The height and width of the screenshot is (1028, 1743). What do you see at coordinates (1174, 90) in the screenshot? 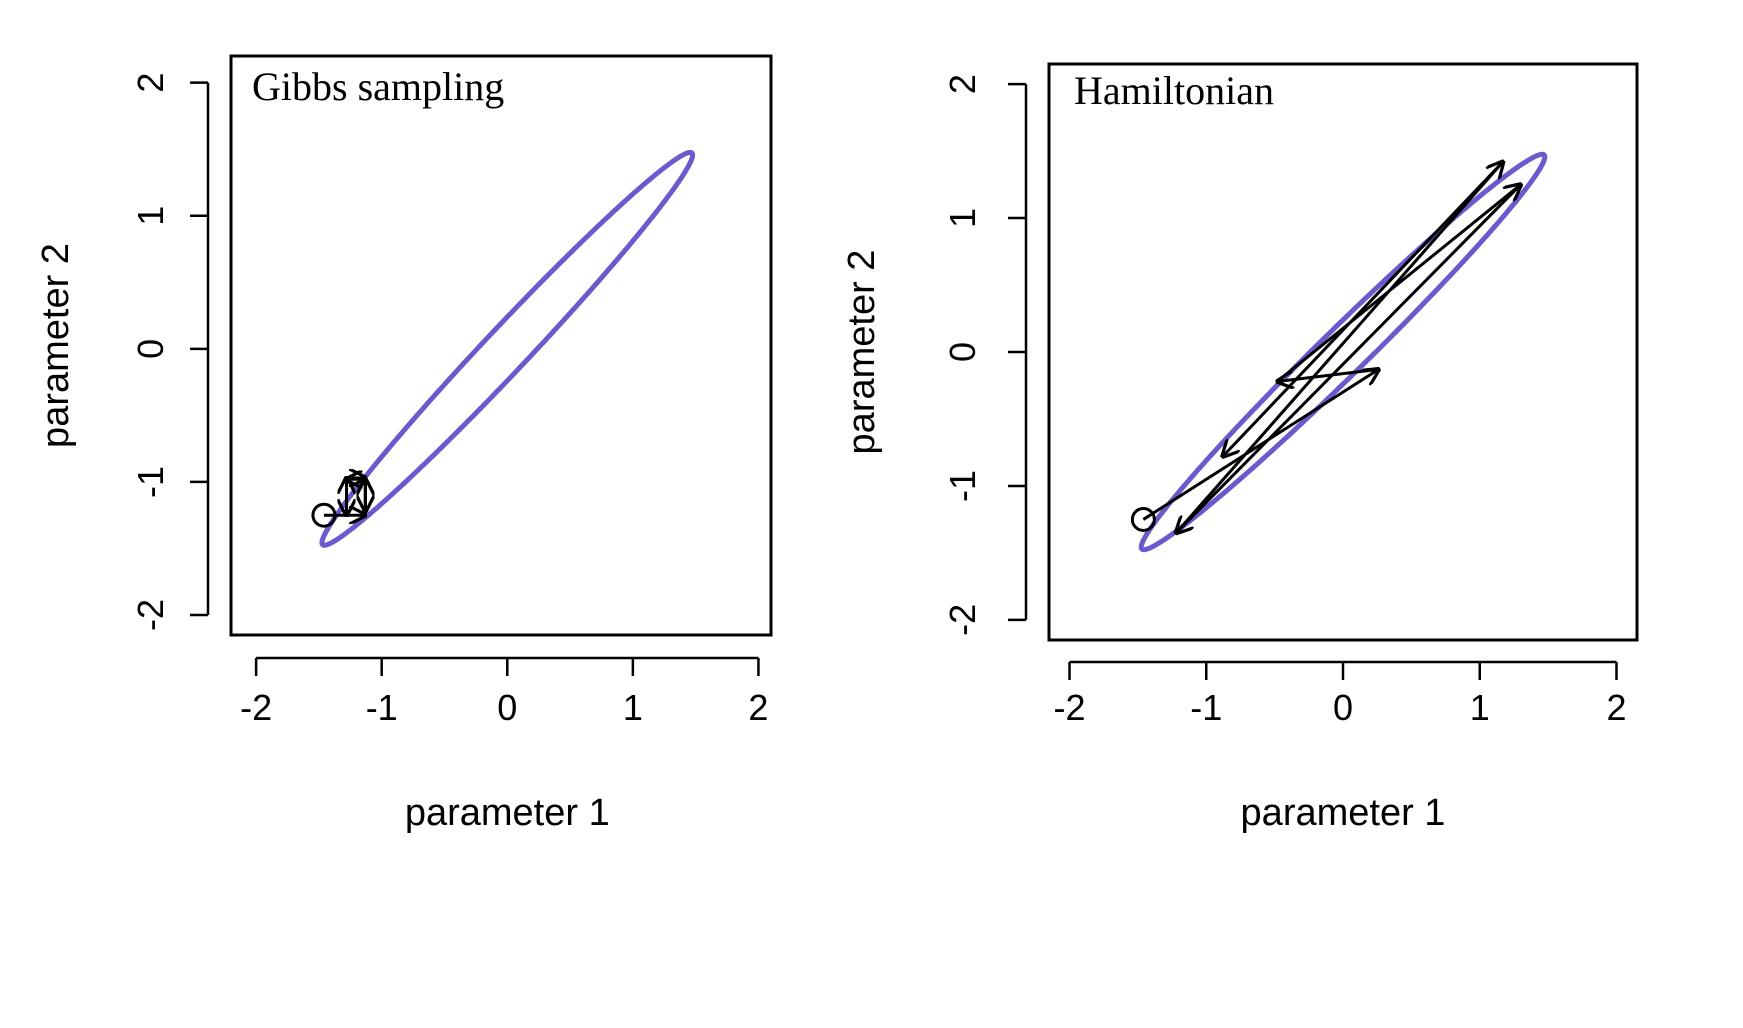
I see `panel-title: Hamiltonian` at bounding box center [1174, 90].